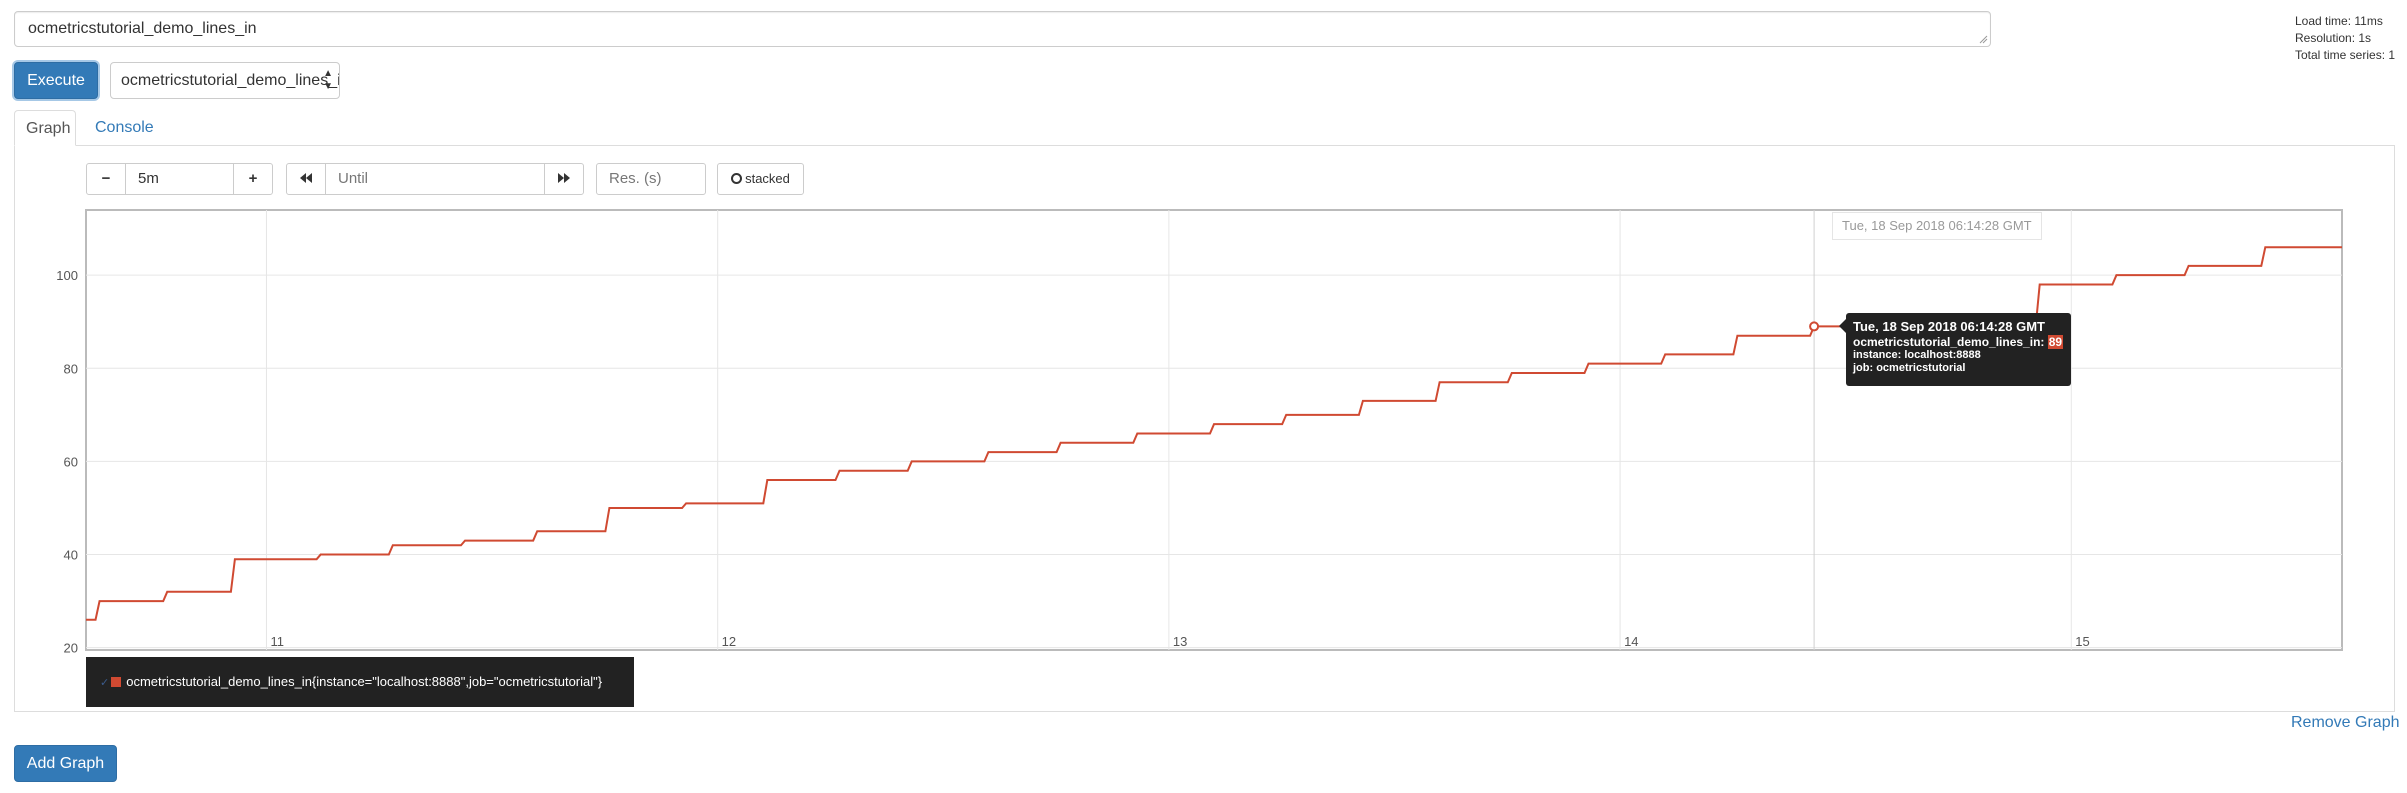 The width and height of the screenshot is (2407, 793). I want to click on y-tick-label: 60, so click(71, 461).